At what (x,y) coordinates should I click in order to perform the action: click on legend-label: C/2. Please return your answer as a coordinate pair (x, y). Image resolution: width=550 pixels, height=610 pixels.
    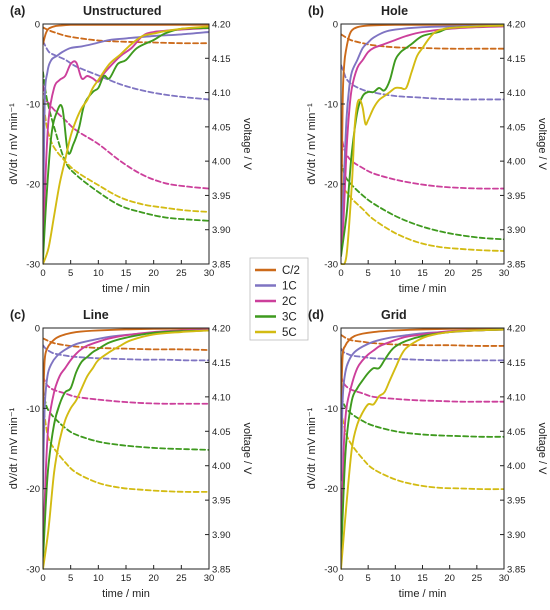
    Looking at the image, I should click on (291, 271).